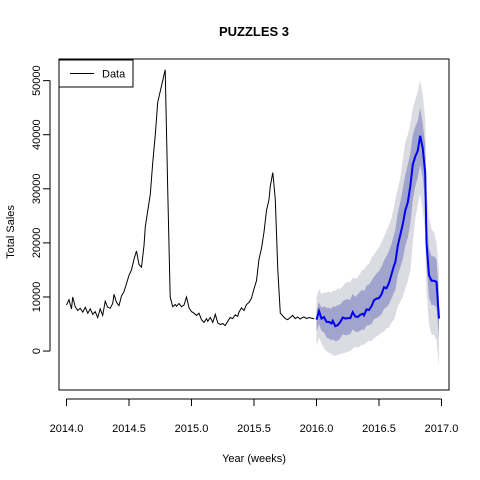 Image resolution: width=480 pixels, height=480 pixels. Describe the element at coordinates (379, 429) in the screenshot. I see `x-tick-label: 2016.5` at that location.